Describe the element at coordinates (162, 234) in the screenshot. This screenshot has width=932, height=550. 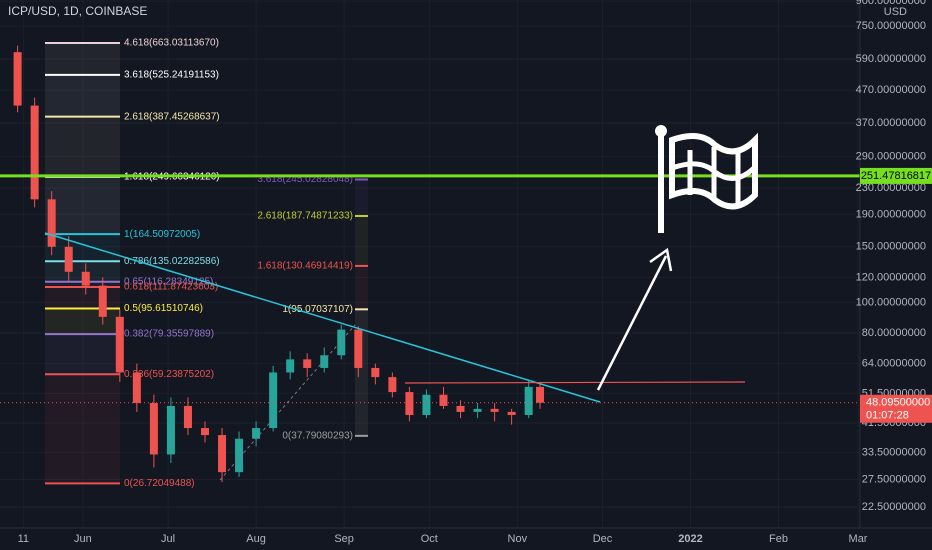
I see `fib-label: 1(164.50972005)` at that location.